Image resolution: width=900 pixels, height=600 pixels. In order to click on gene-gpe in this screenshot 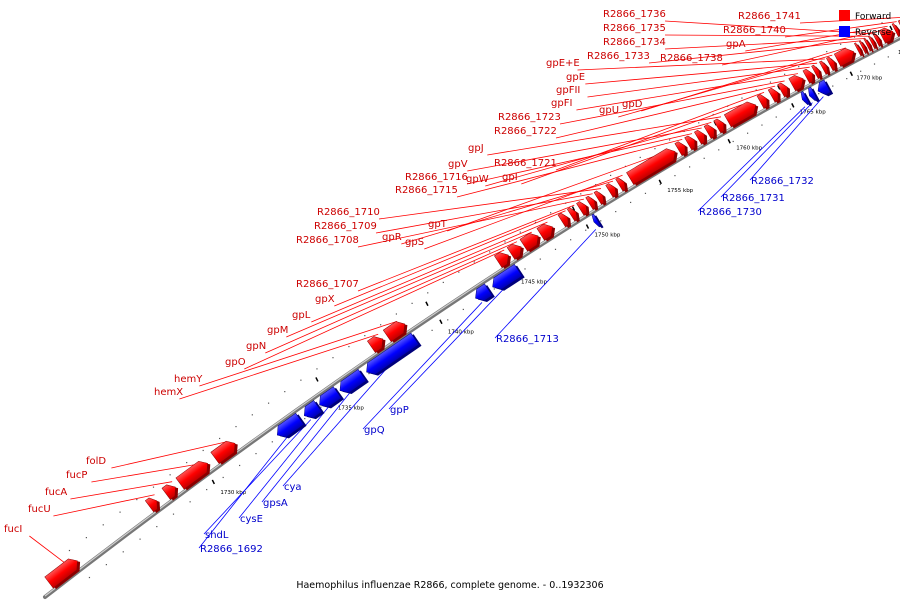, I will do `click(818, 71)`.